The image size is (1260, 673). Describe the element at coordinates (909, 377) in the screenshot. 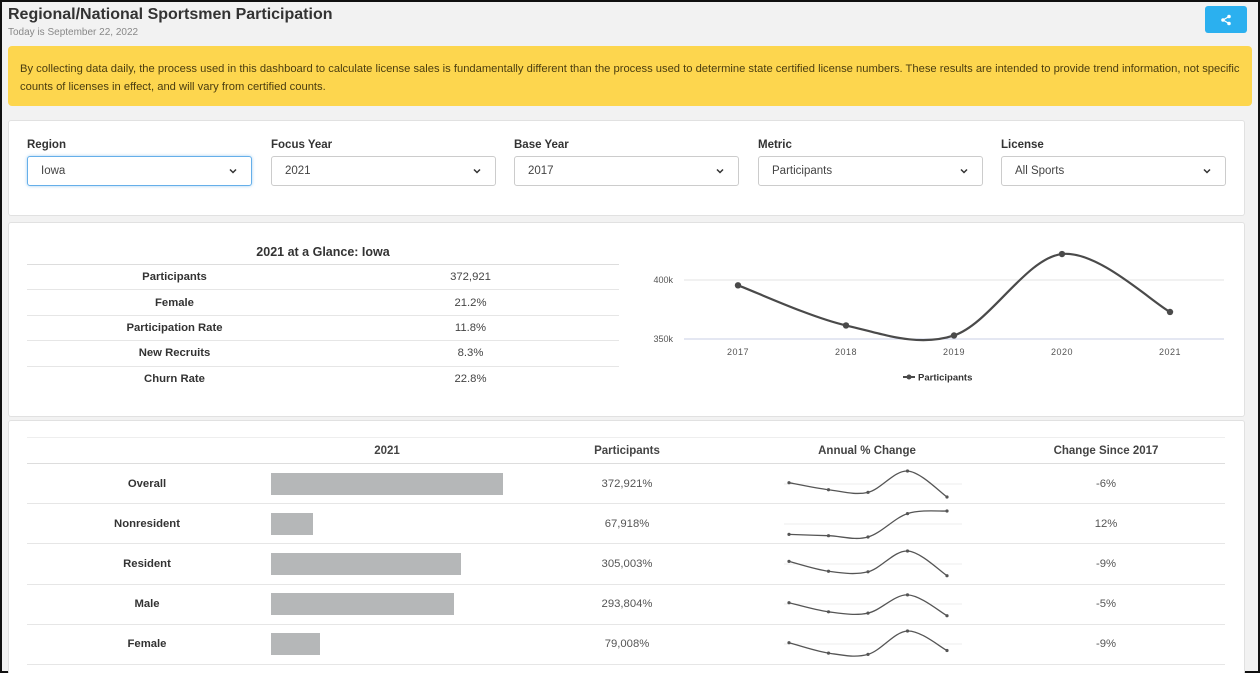

I see `legend-marker` at that location.